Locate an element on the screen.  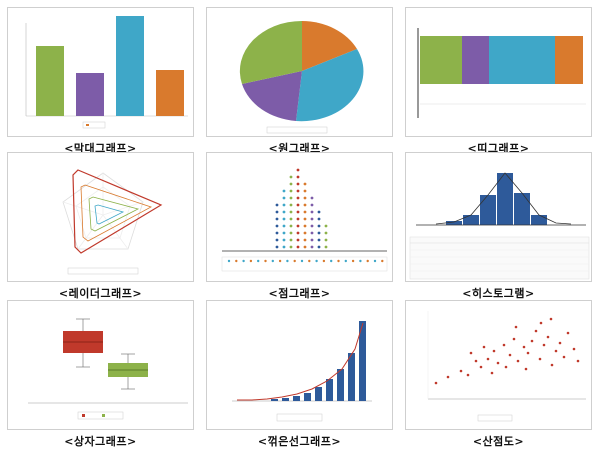
pie-chart-tile is located at coordinates (299, 72).